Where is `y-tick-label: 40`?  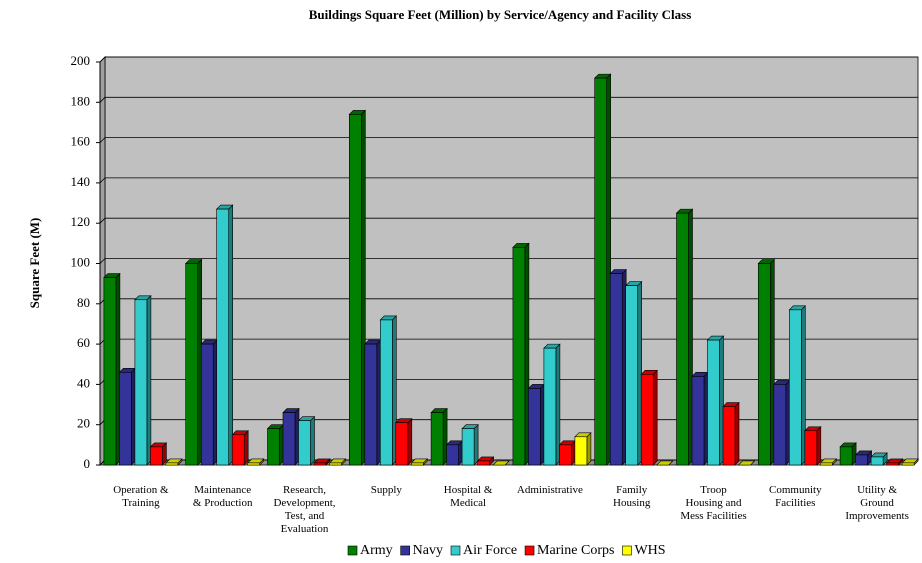 y-tick-label: 40 is located at coordinates (83, 382).